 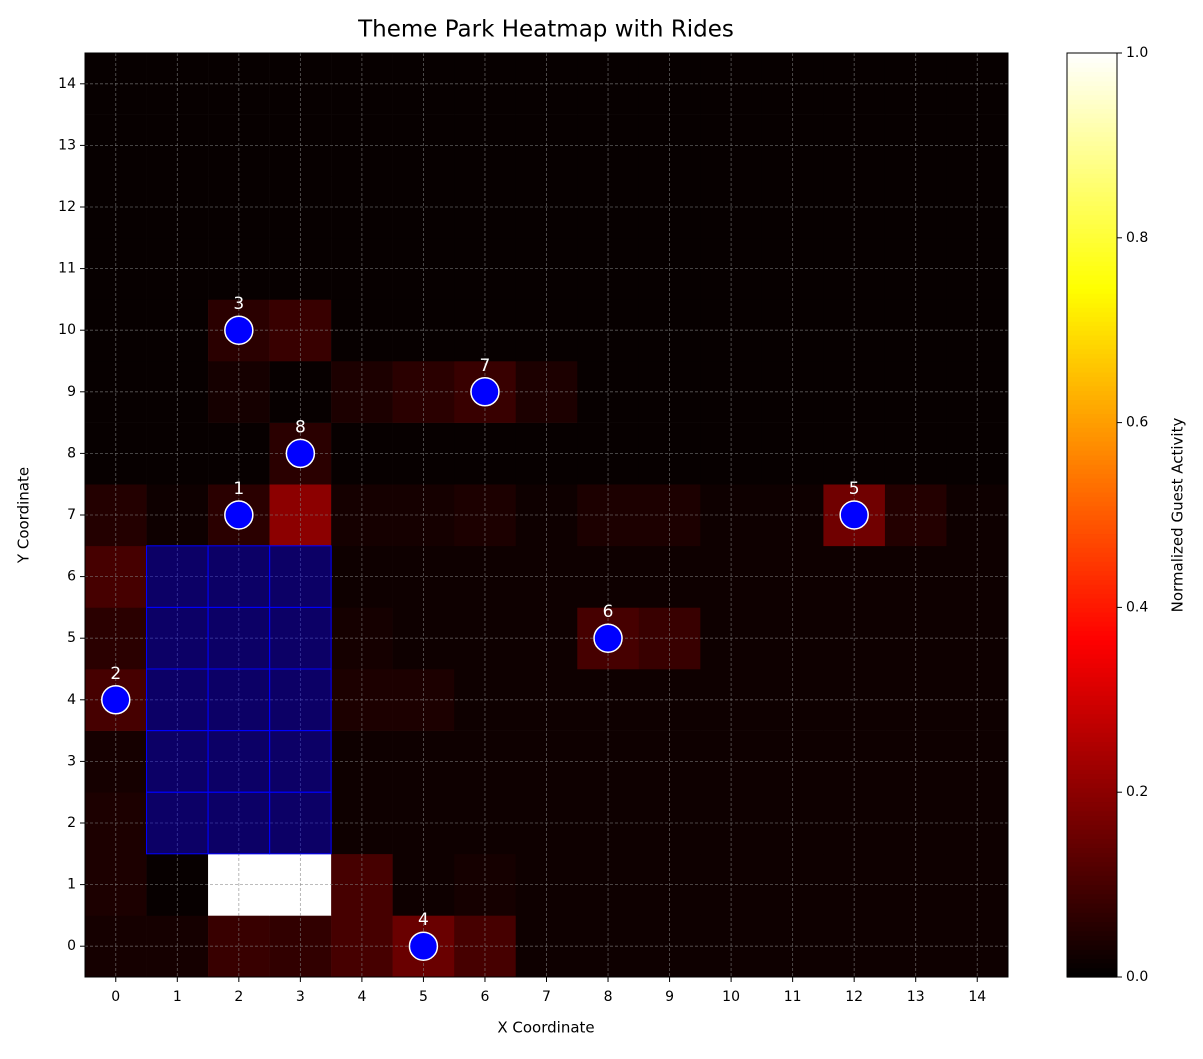 What do you see at coordinates (71, 577) in the screenshot?
I see `y-tick-label: 6` at bounding box center [71, 577].